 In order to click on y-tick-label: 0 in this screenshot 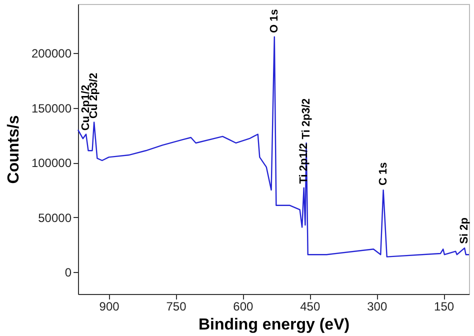, I will do `click(68, 273)`.